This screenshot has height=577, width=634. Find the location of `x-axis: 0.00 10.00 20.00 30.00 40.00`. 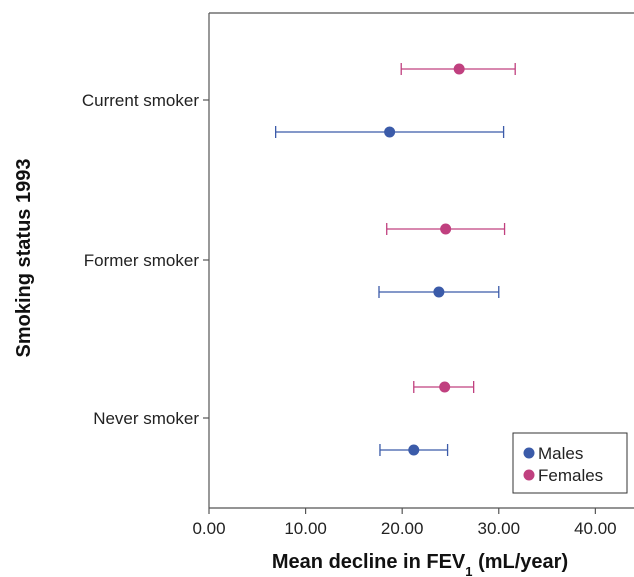

x-axis: 0.00 10.00 20.00 30.00 40.00 is located at coordinates (404, 523).